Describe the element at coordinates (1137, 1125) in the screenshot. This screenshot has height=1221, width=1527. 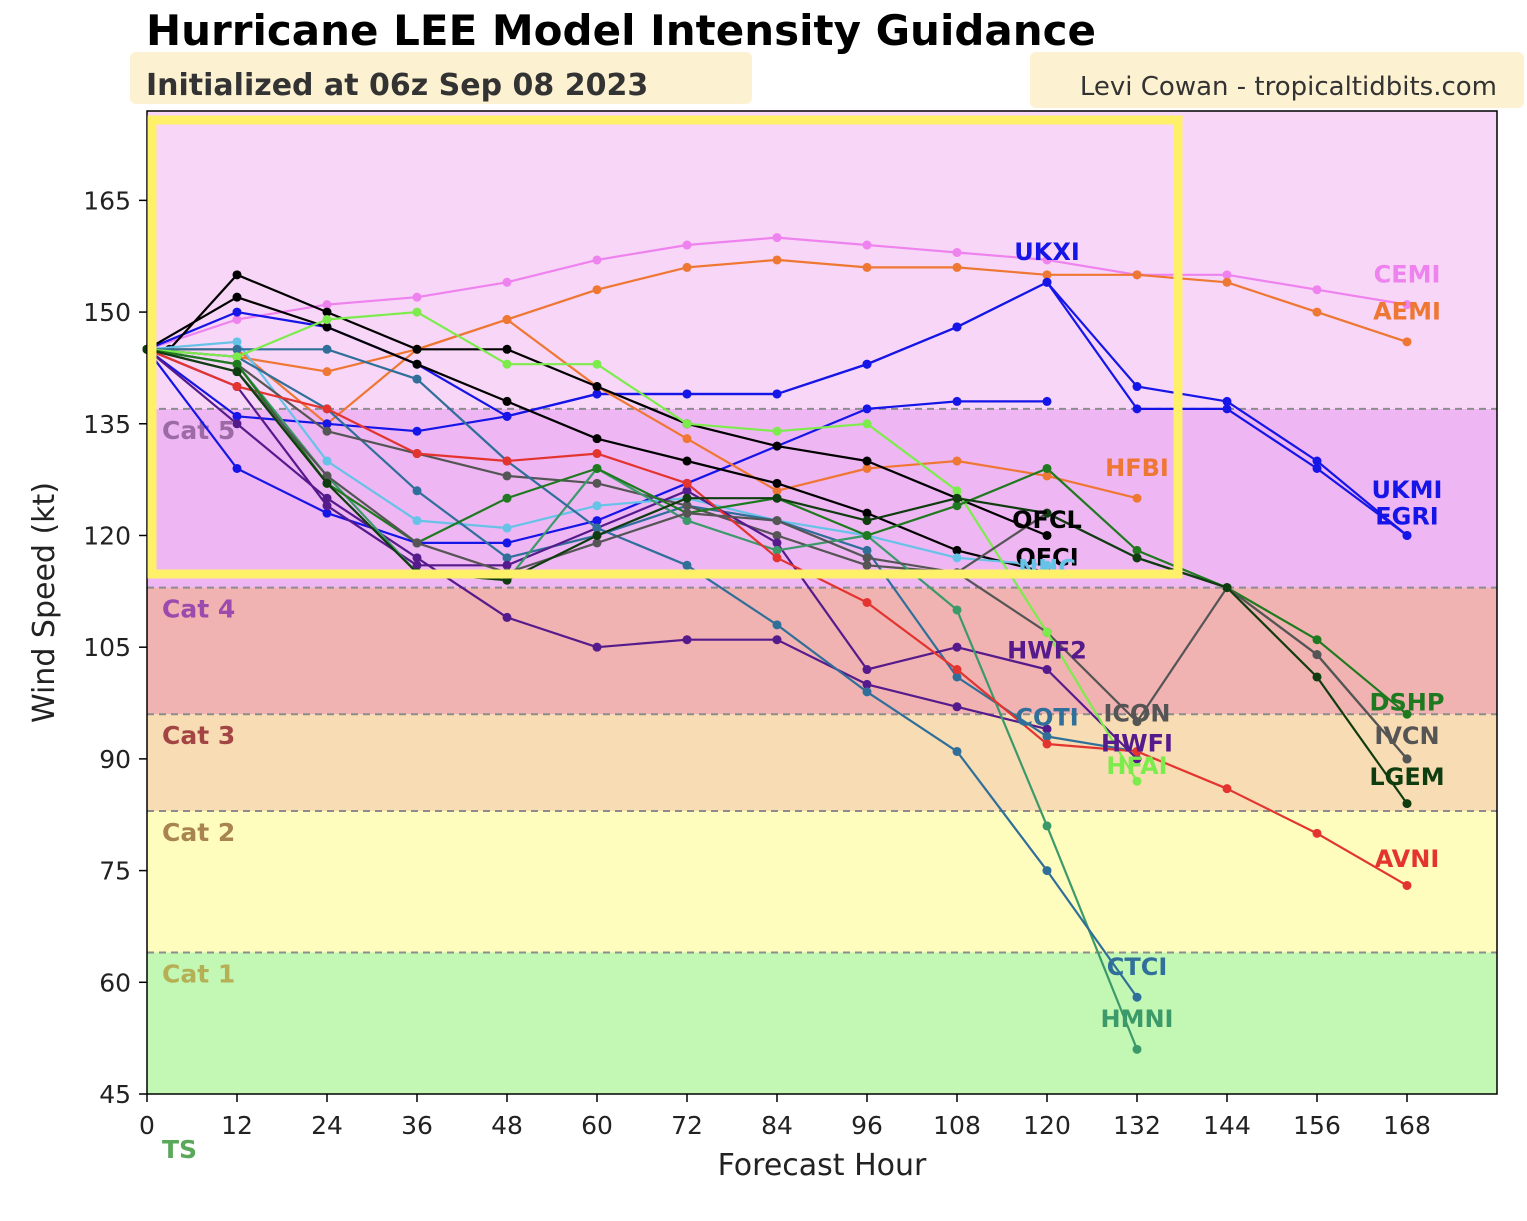
I see `x-tick-label: 132` at that location.